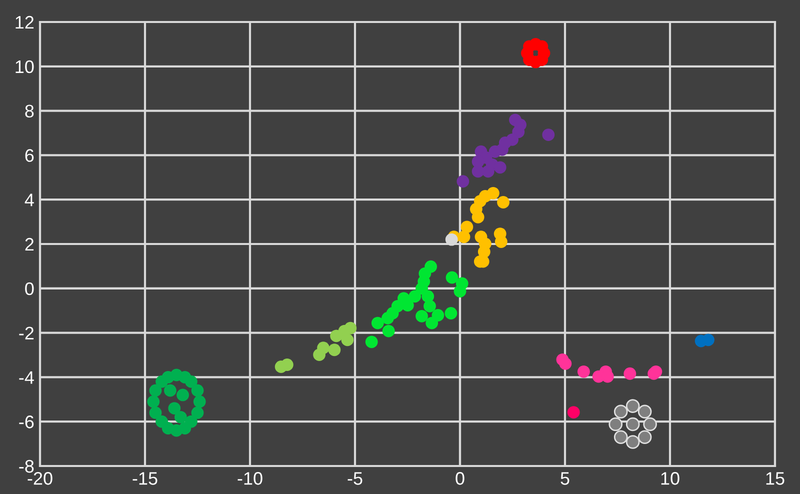  I want to click on y-tick-label: -2, so click(26, 333).